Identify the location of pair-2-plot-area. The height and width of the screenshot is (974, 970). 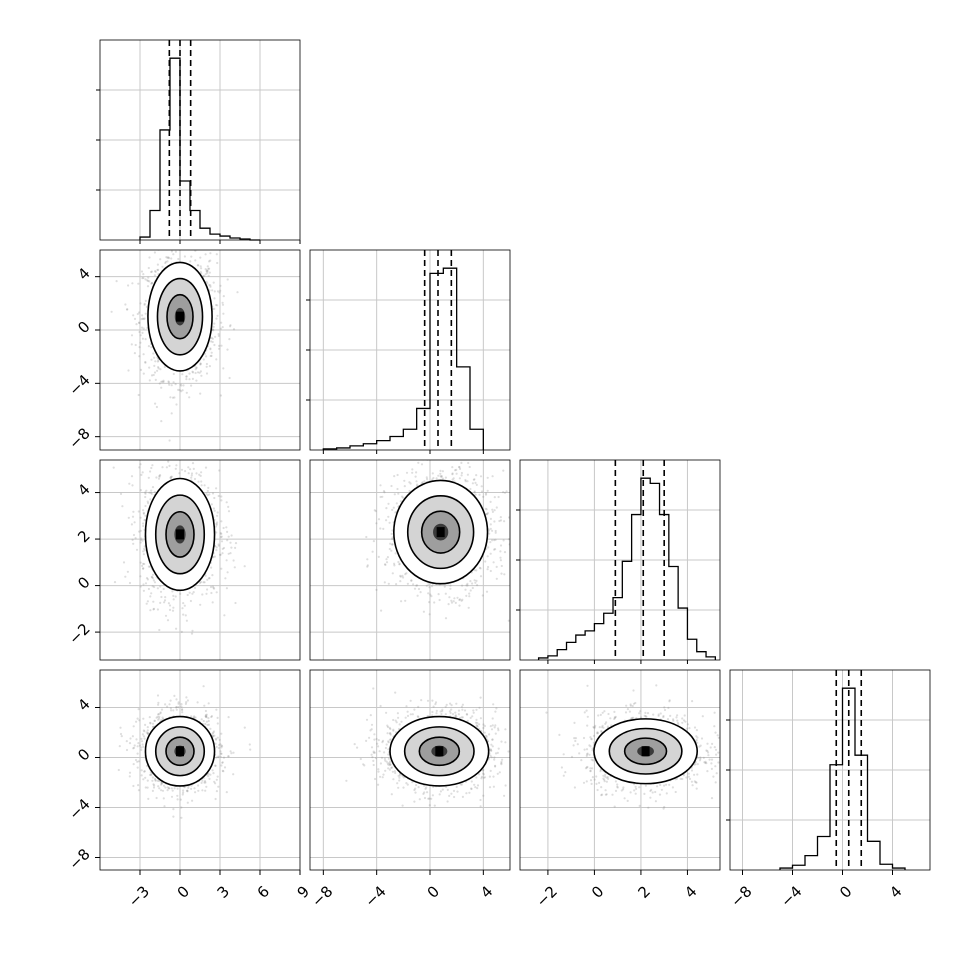
(460, 528).